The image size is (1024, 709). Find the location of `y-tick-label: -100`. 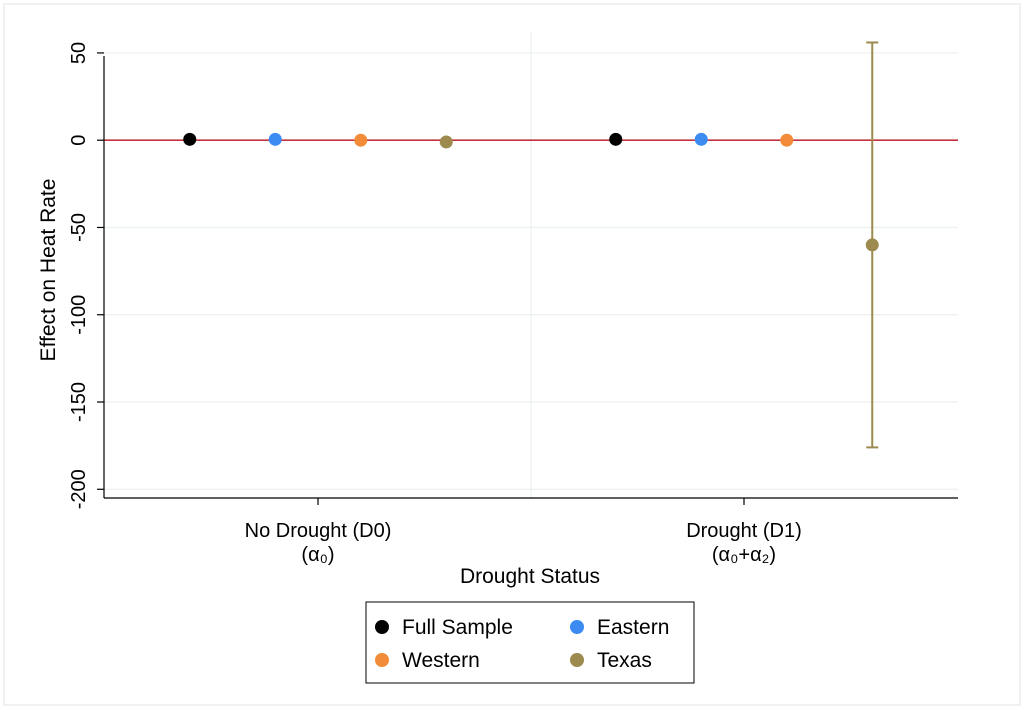

y-tick-label: -100 is located at coordinates (79, 315).